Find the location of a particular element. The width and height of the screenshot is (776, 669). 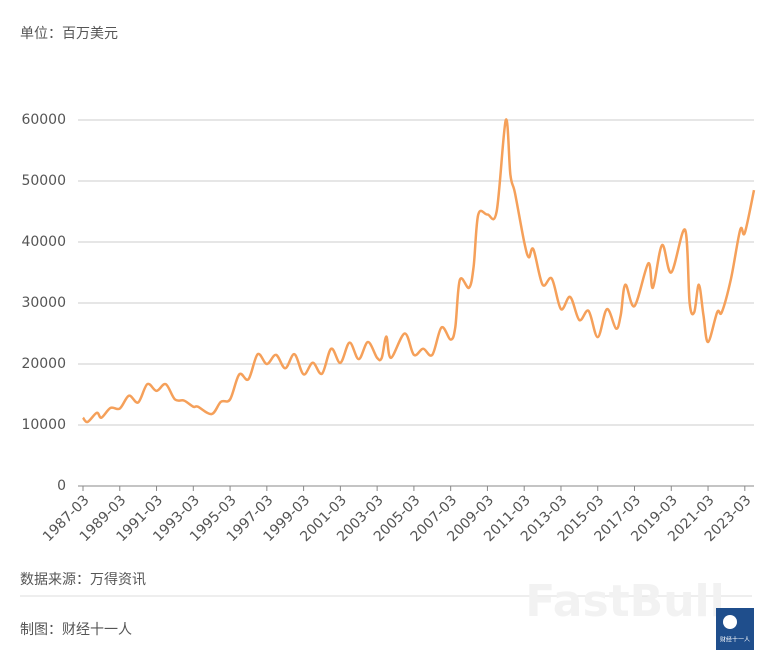

logo is located at coordinates (735, 629).